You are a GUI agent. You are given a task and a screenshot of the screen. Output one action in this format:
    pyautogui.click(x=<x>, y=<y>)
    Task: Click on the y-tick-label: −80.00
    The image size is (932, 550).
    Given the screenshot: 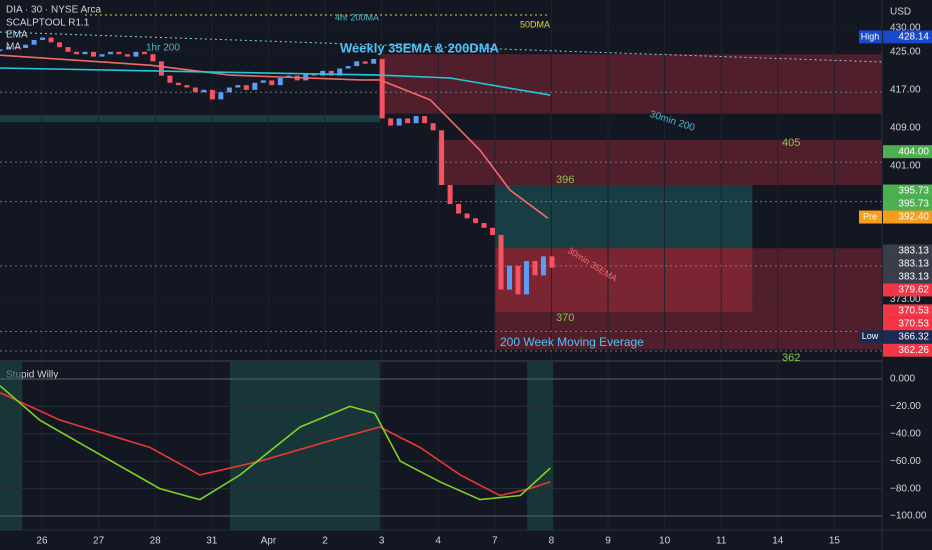 What is the action you would take?
    pyautogui.click(x=905, y=488)
    